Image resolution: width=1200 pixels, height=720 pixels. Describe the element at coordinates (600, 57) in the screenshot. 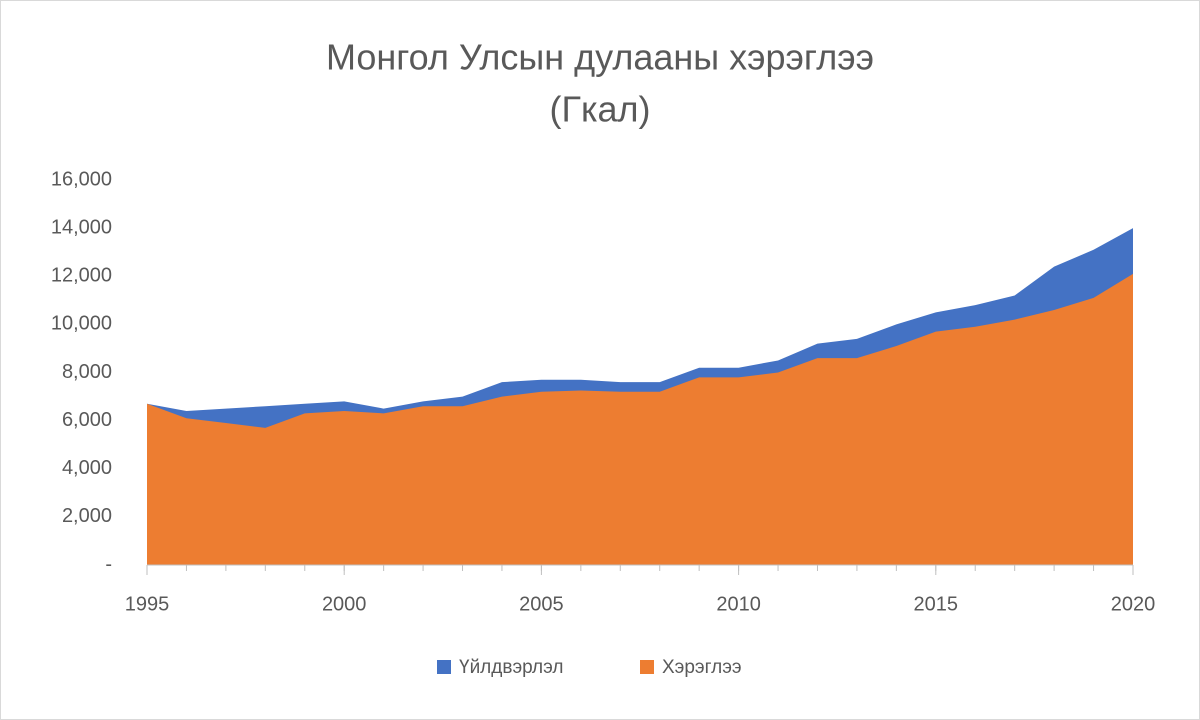

I see `chart-title: Монгол Улсын дулааны хэрэглээ` at that location.